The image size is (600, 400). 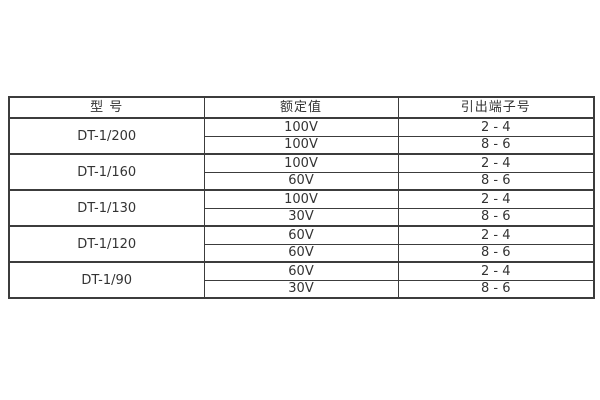 I want to click on header-model: 型 号, so click(x=106, y=107).